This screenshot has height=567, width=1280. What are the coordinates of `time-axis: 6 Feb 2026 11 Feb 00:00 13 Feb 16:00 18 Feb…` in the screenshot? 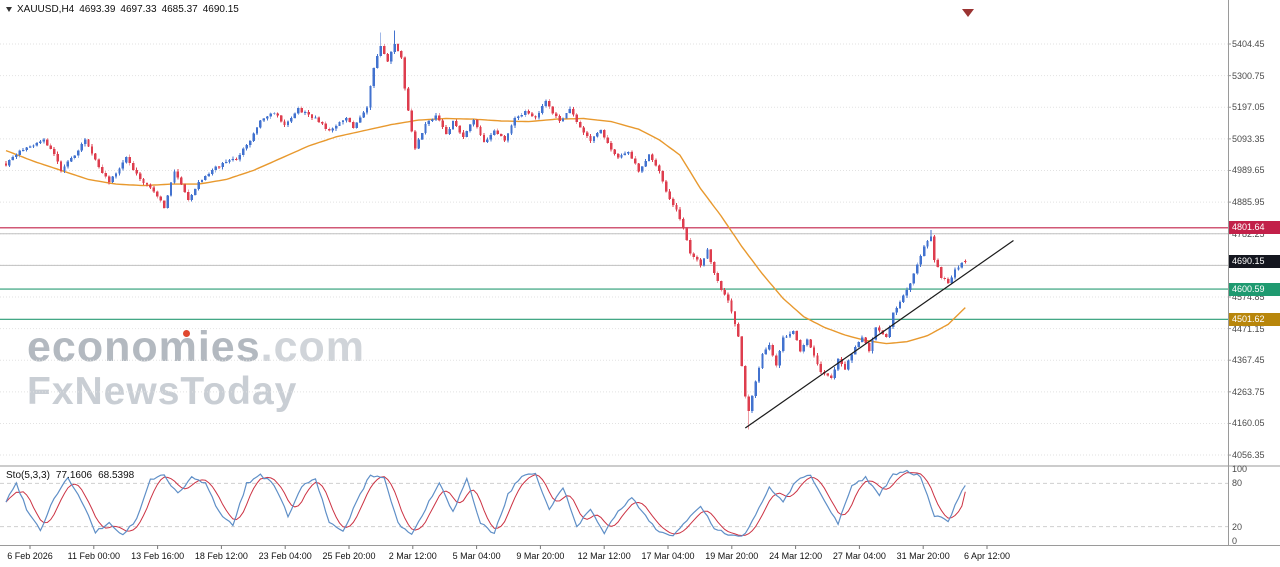 It's located at (640, 558).